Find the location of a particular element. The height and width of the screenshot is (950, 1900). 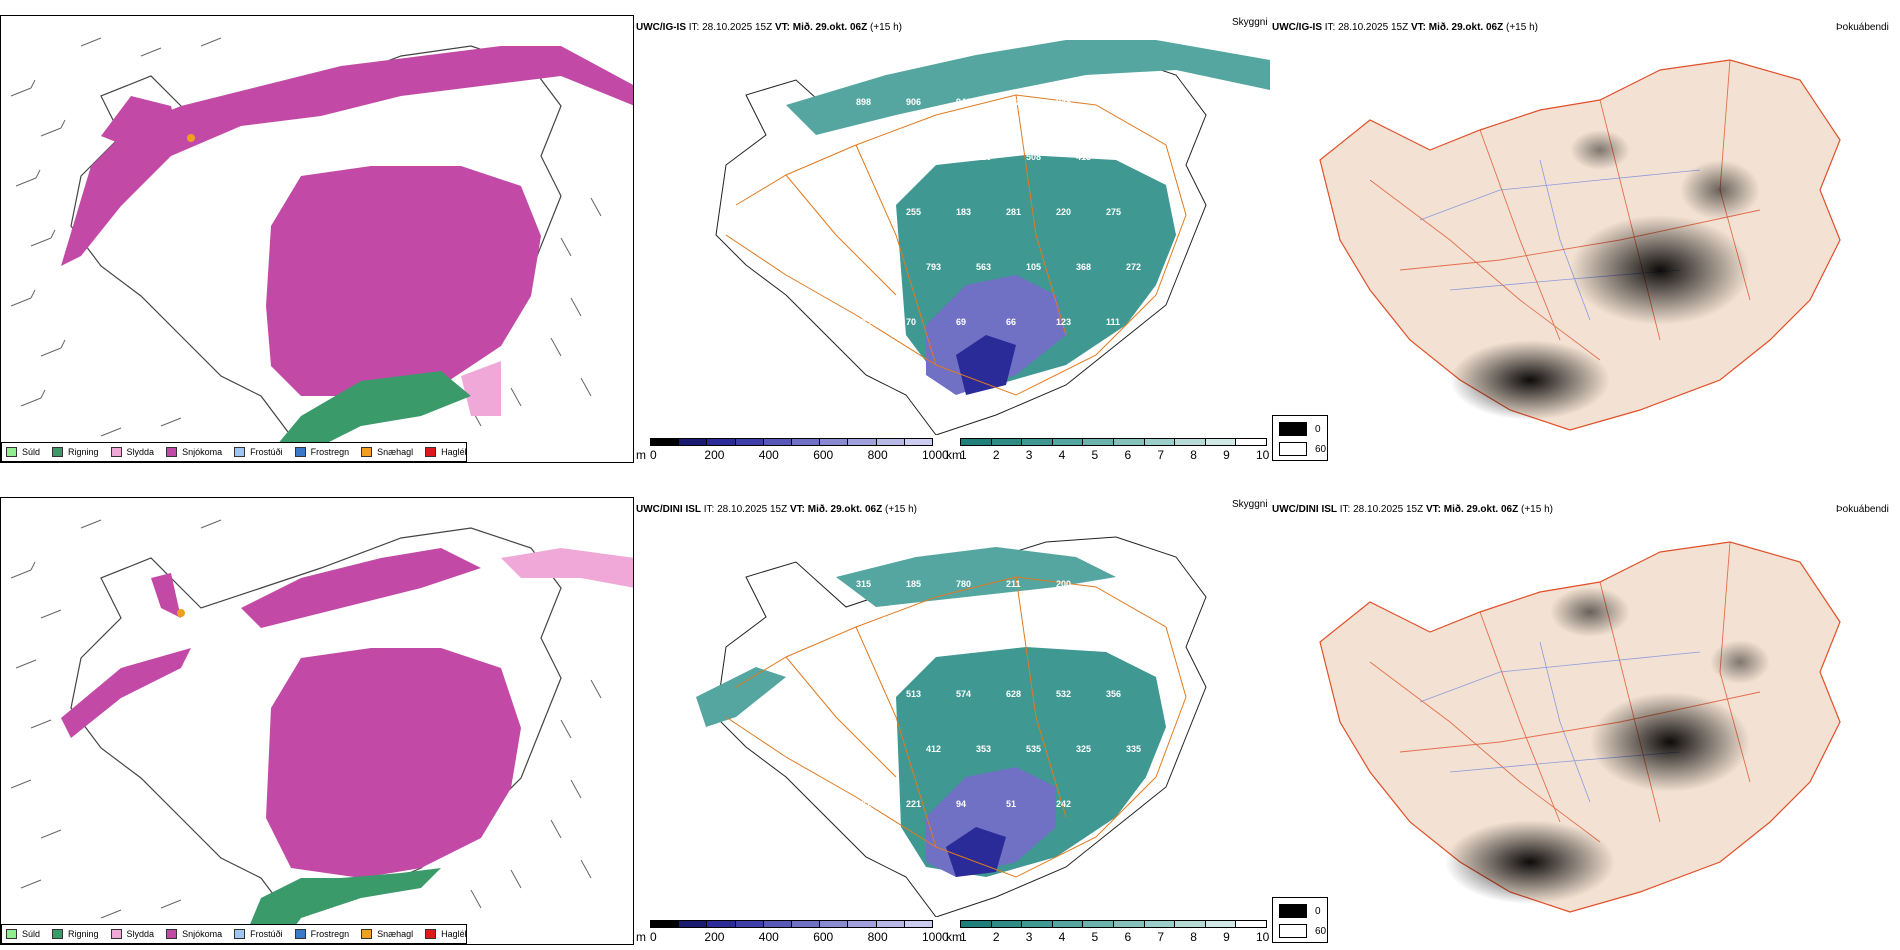

field-name-fog-row2: Þokuábendi is located at coordinates (1862, 509).